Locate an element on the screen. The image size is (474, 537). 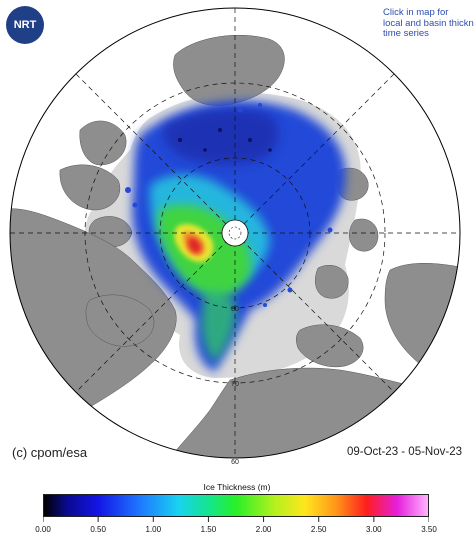
colorbar is located at coordinates (236, 505).